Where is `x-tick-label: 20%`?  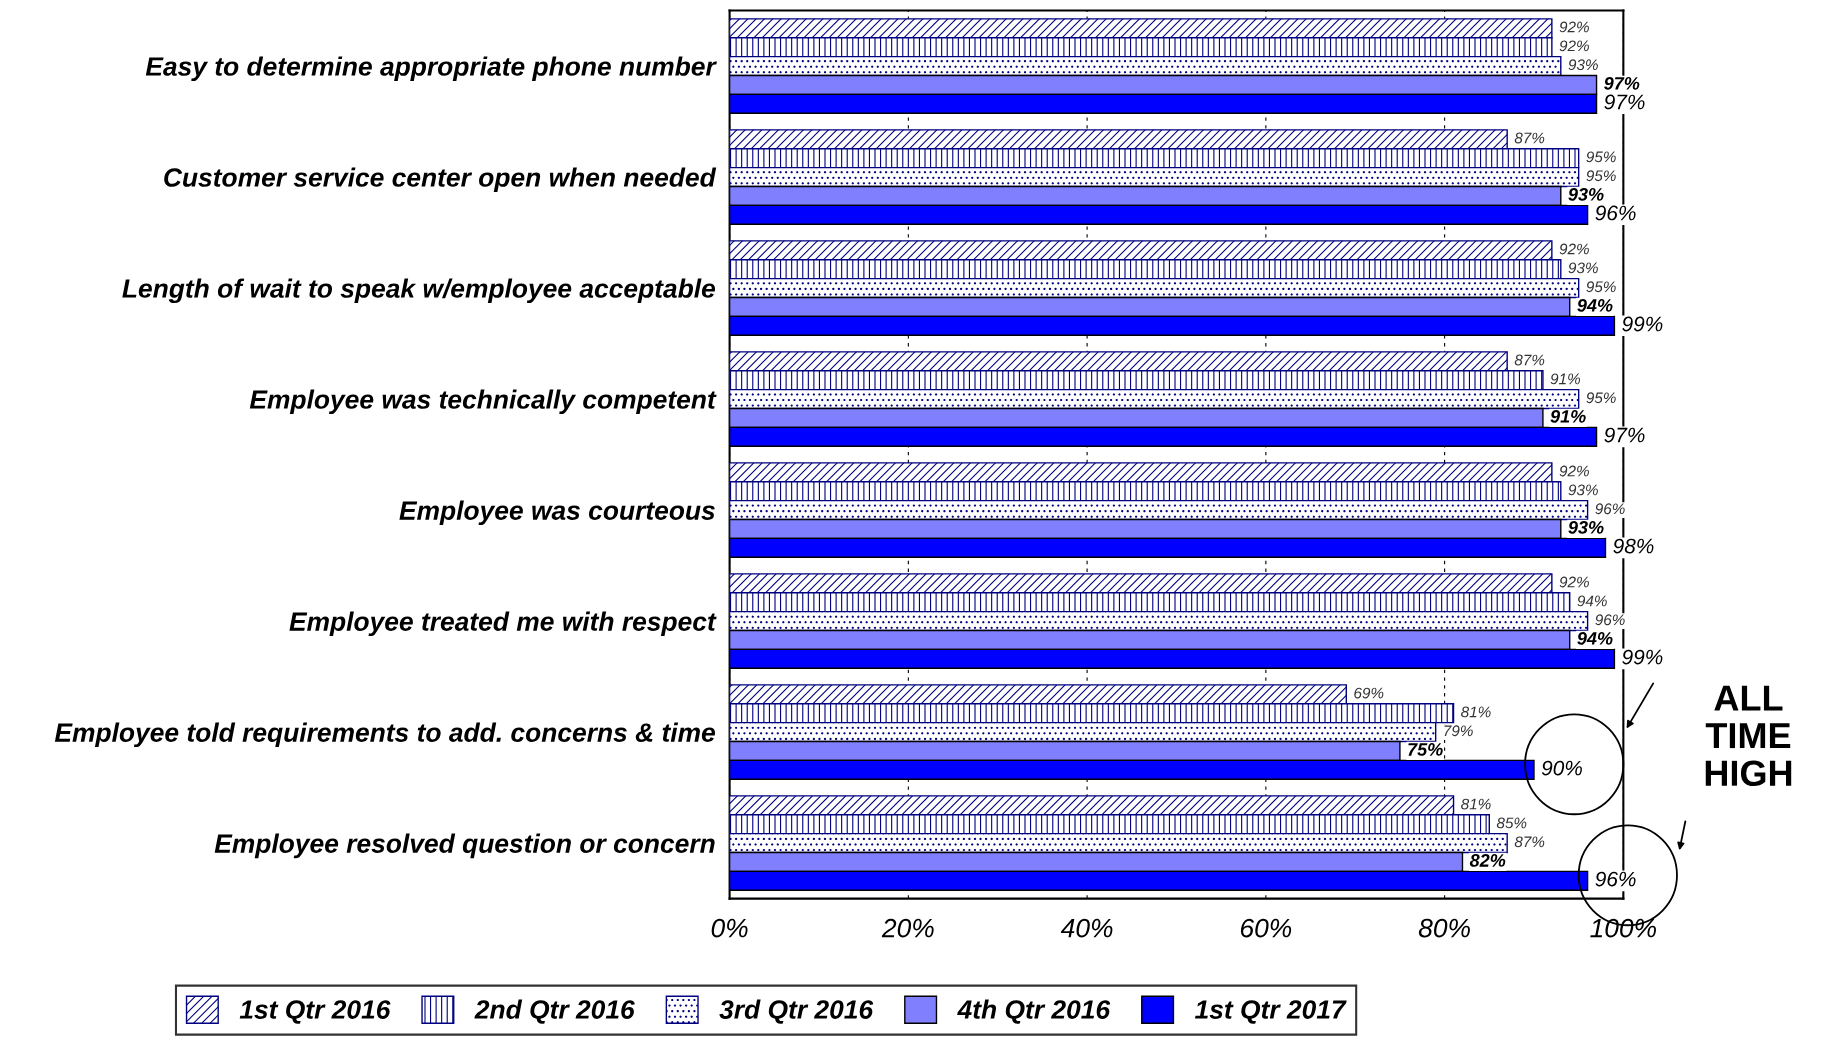
x-tick-label: 20% is located at coordinates (907, 928).